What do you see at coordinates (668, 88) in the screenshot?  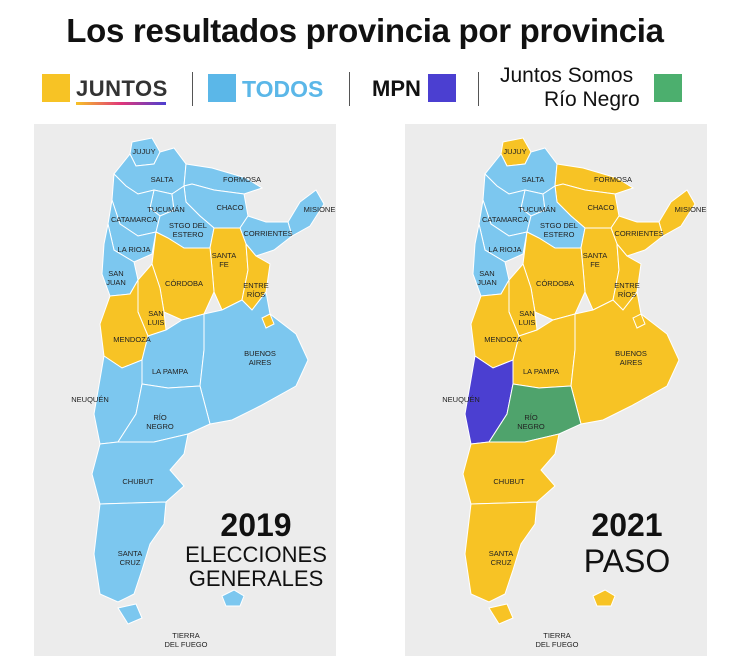 I see `legend-swatch-jsrn` at bounding box center [668, 88].